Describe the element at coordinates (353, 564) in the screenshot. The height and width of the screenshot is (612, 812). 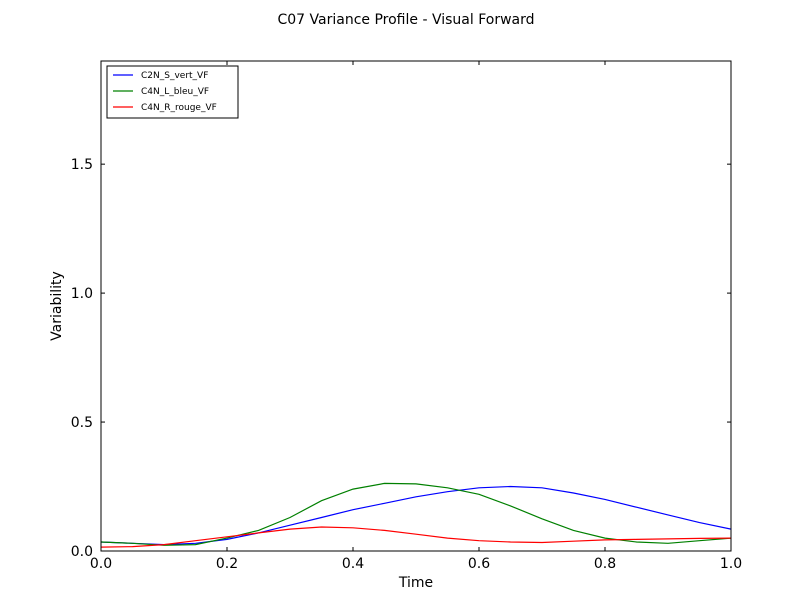
I see `x-tick-label: 0.4` at that location.